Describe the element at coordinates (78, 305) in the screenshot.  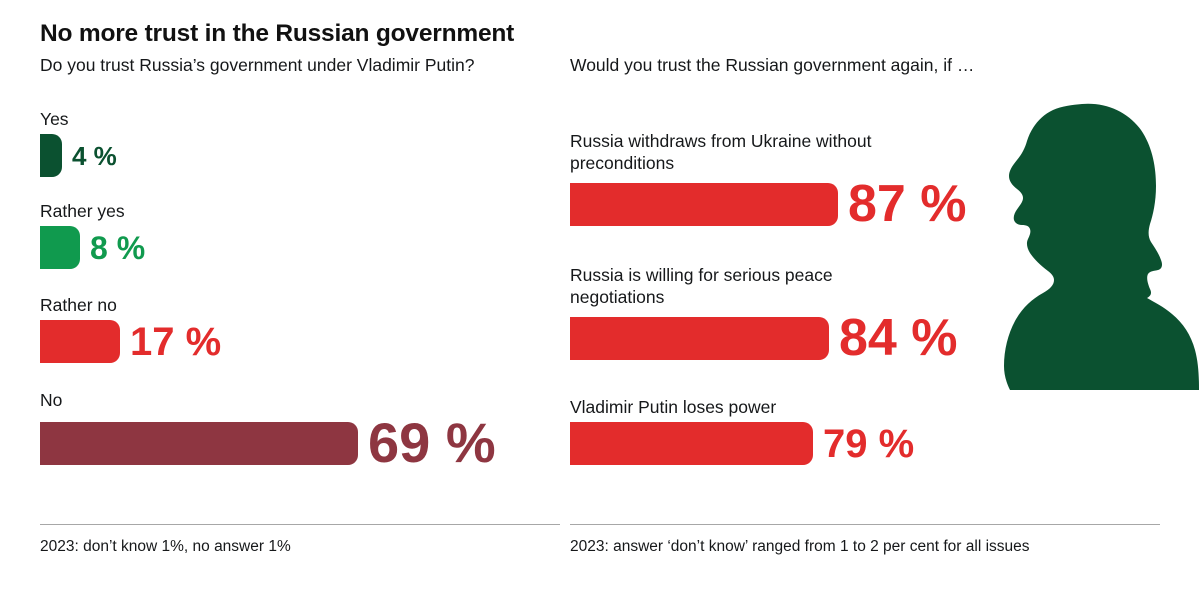
I see `left-bar-label-rather-no: Rather no` at that location.